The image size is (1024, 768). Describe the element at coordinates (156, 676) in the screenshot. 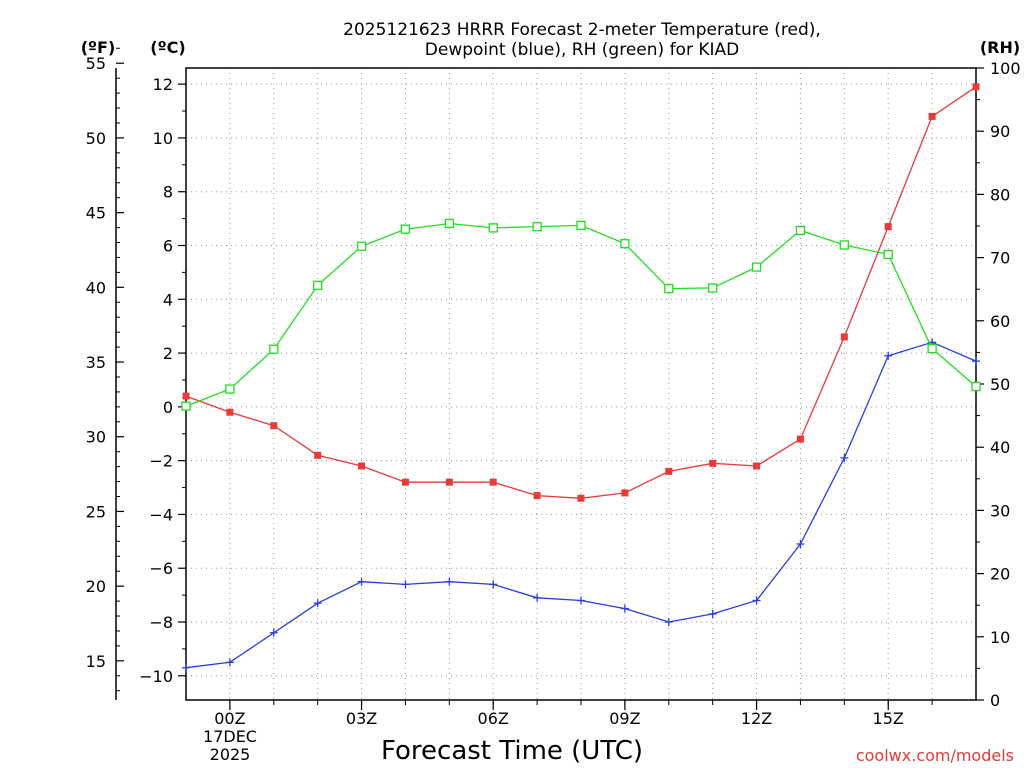

I see `celsius-tick-label: −10` at that location.